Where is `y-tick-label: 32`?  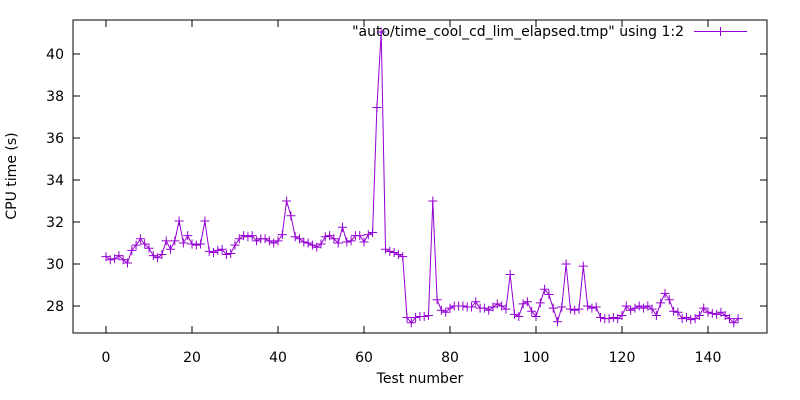 y-tick-label: 32 is located at coordinates (55, 223).